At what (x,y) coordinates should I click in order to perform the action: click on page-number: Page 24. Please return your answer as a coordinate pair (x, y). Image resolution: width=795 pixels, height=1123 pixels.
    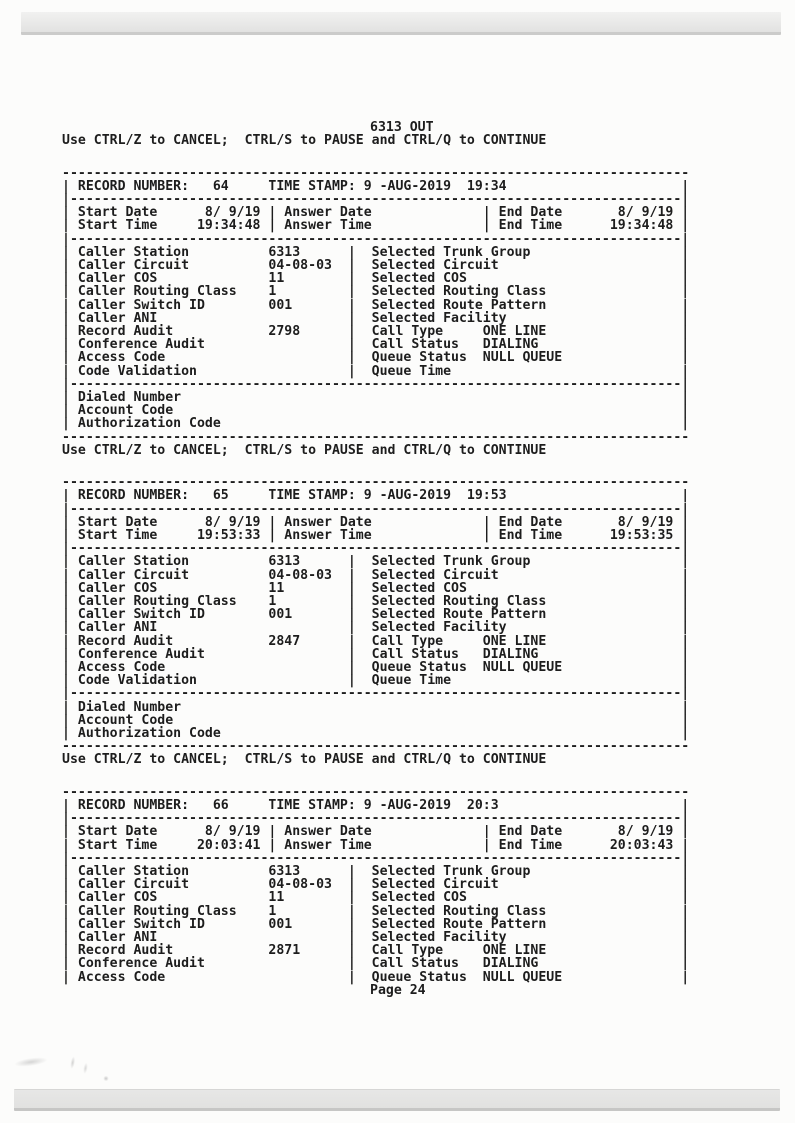
    Looking at the image, I should click on (398, 990).